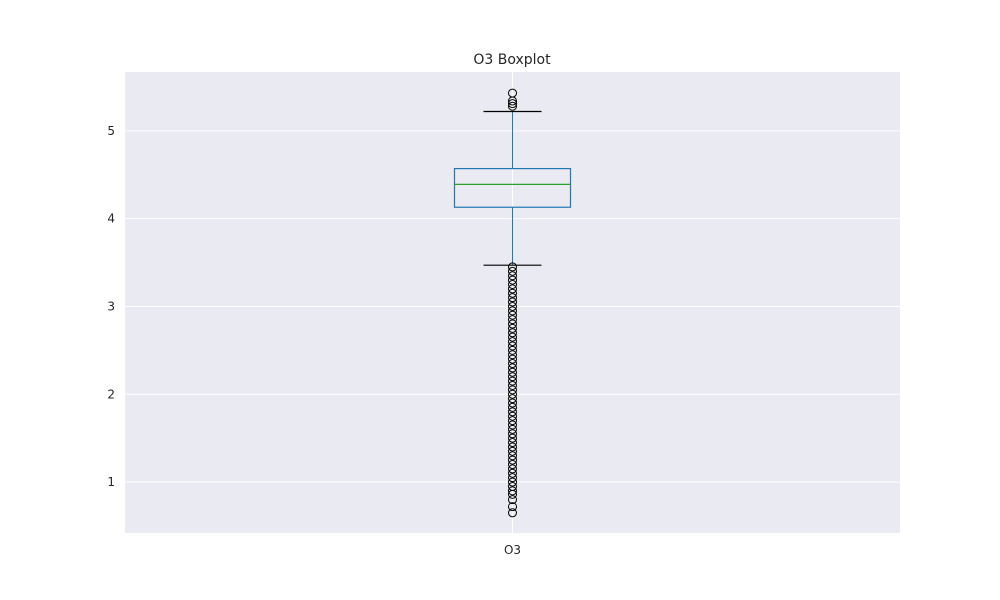 The image size is (1000, 600). Describe the element at coordinates (111, 394) in the screenshot. I see `y-tick-label: 2` at that location.